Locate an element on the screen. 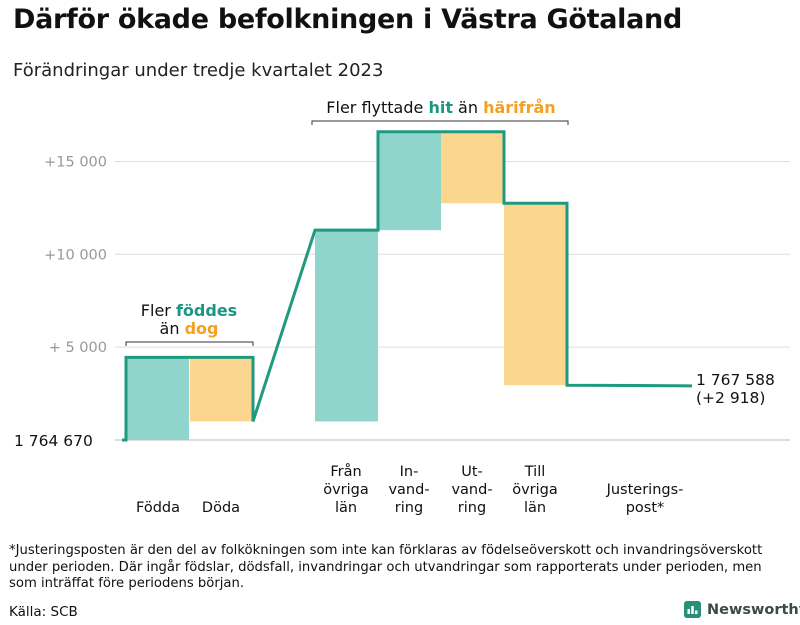  annotation-text: Fler flyttade hit än härifrån is located at coordinates (440, 107).